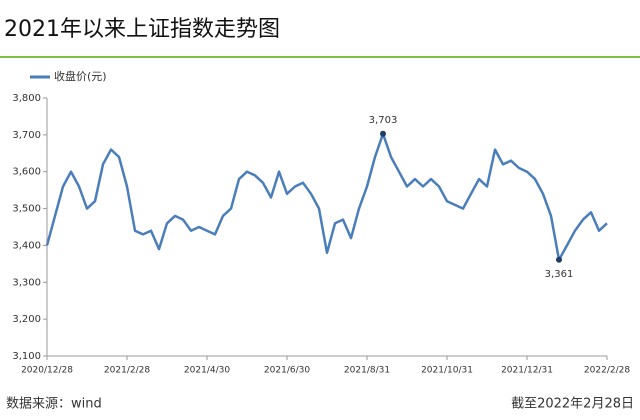  What do you see at coordinates (559, 274) in the screenshot?
I see `data-label: 3,361` at bounding box center [559, 274].